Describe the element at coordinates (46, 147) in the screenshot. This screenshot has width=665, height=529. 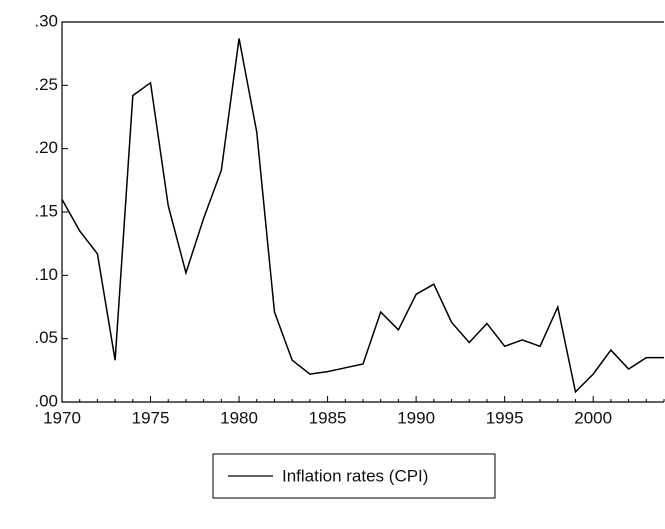
I see `y-tick-label: .20` at that location.